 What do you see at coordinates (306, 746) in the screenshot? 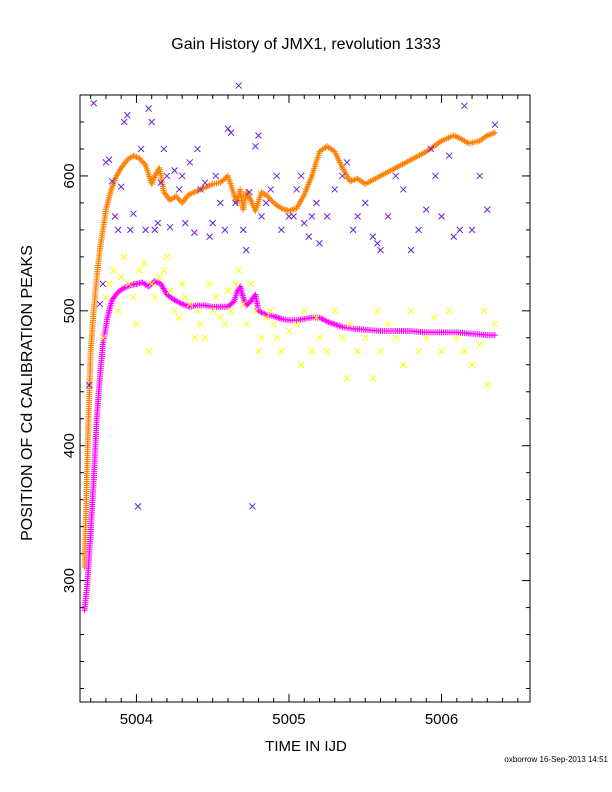
I see `x-axis-label: TIME IN IJD` at bounding box center [306, 746].